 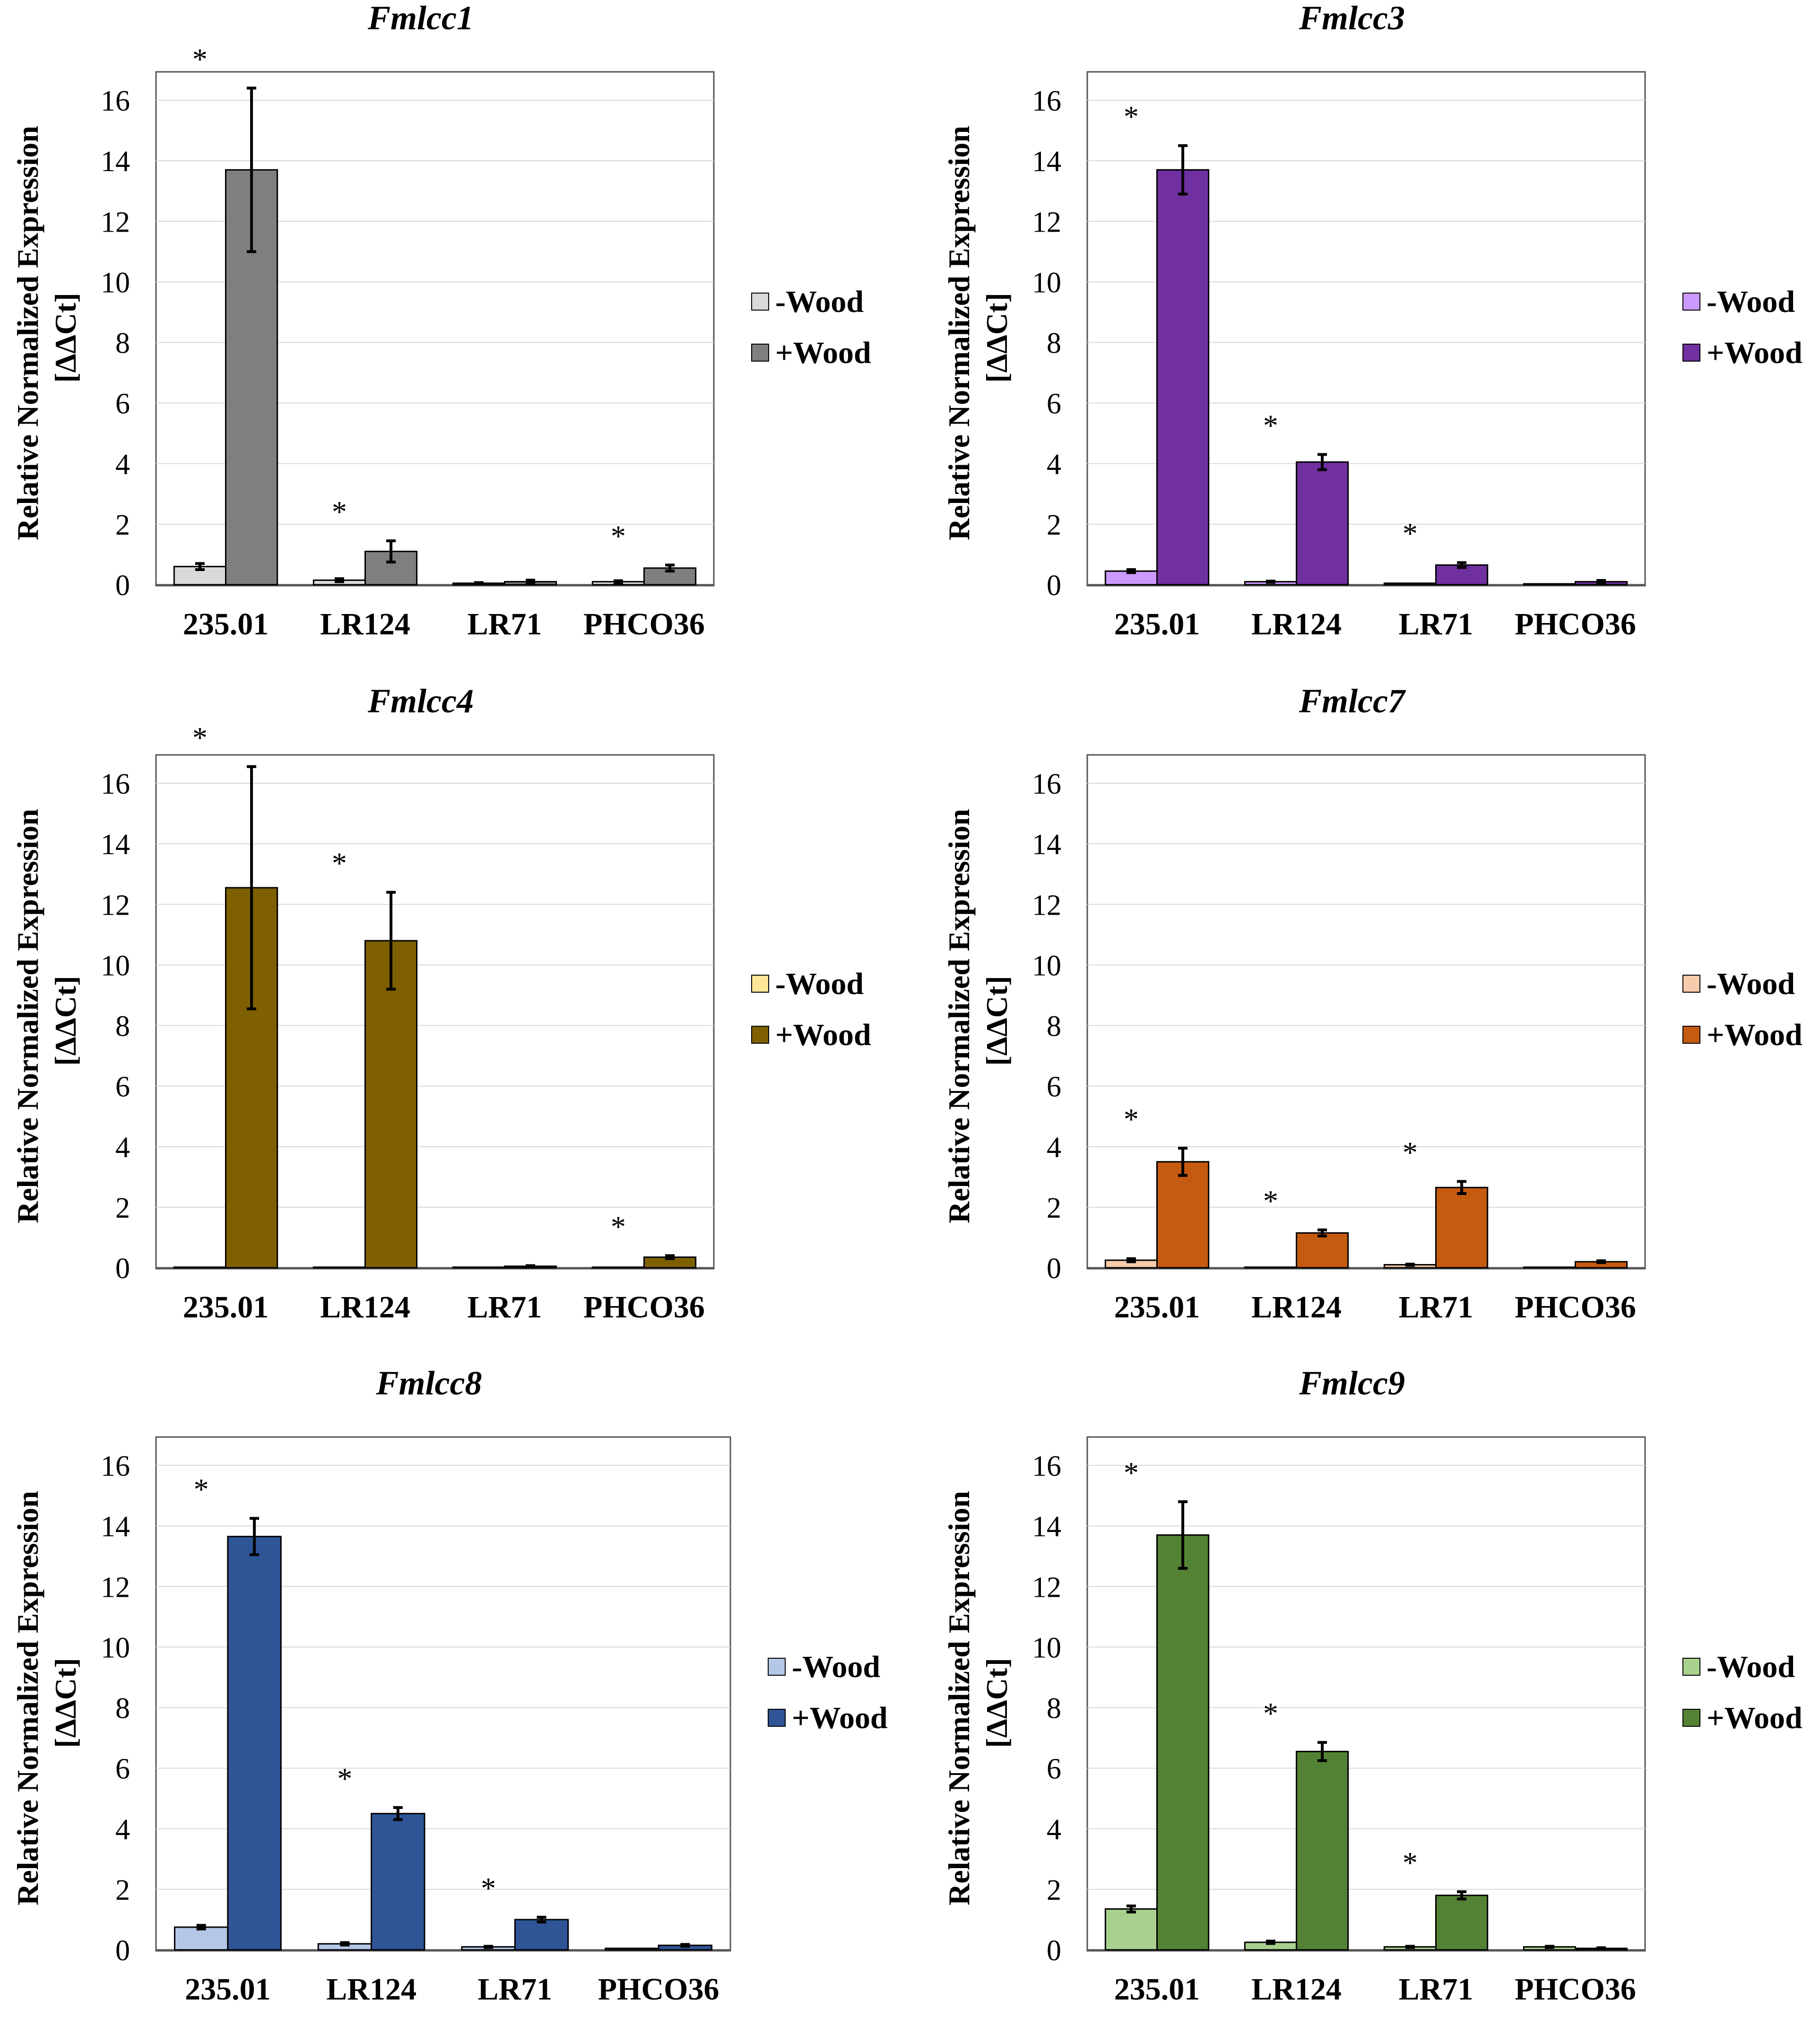 What do you see at coordinates (1352, 701) in the screenshot?
I see `chart-title: Fmlcc7` at bounding box center [1352, 701].